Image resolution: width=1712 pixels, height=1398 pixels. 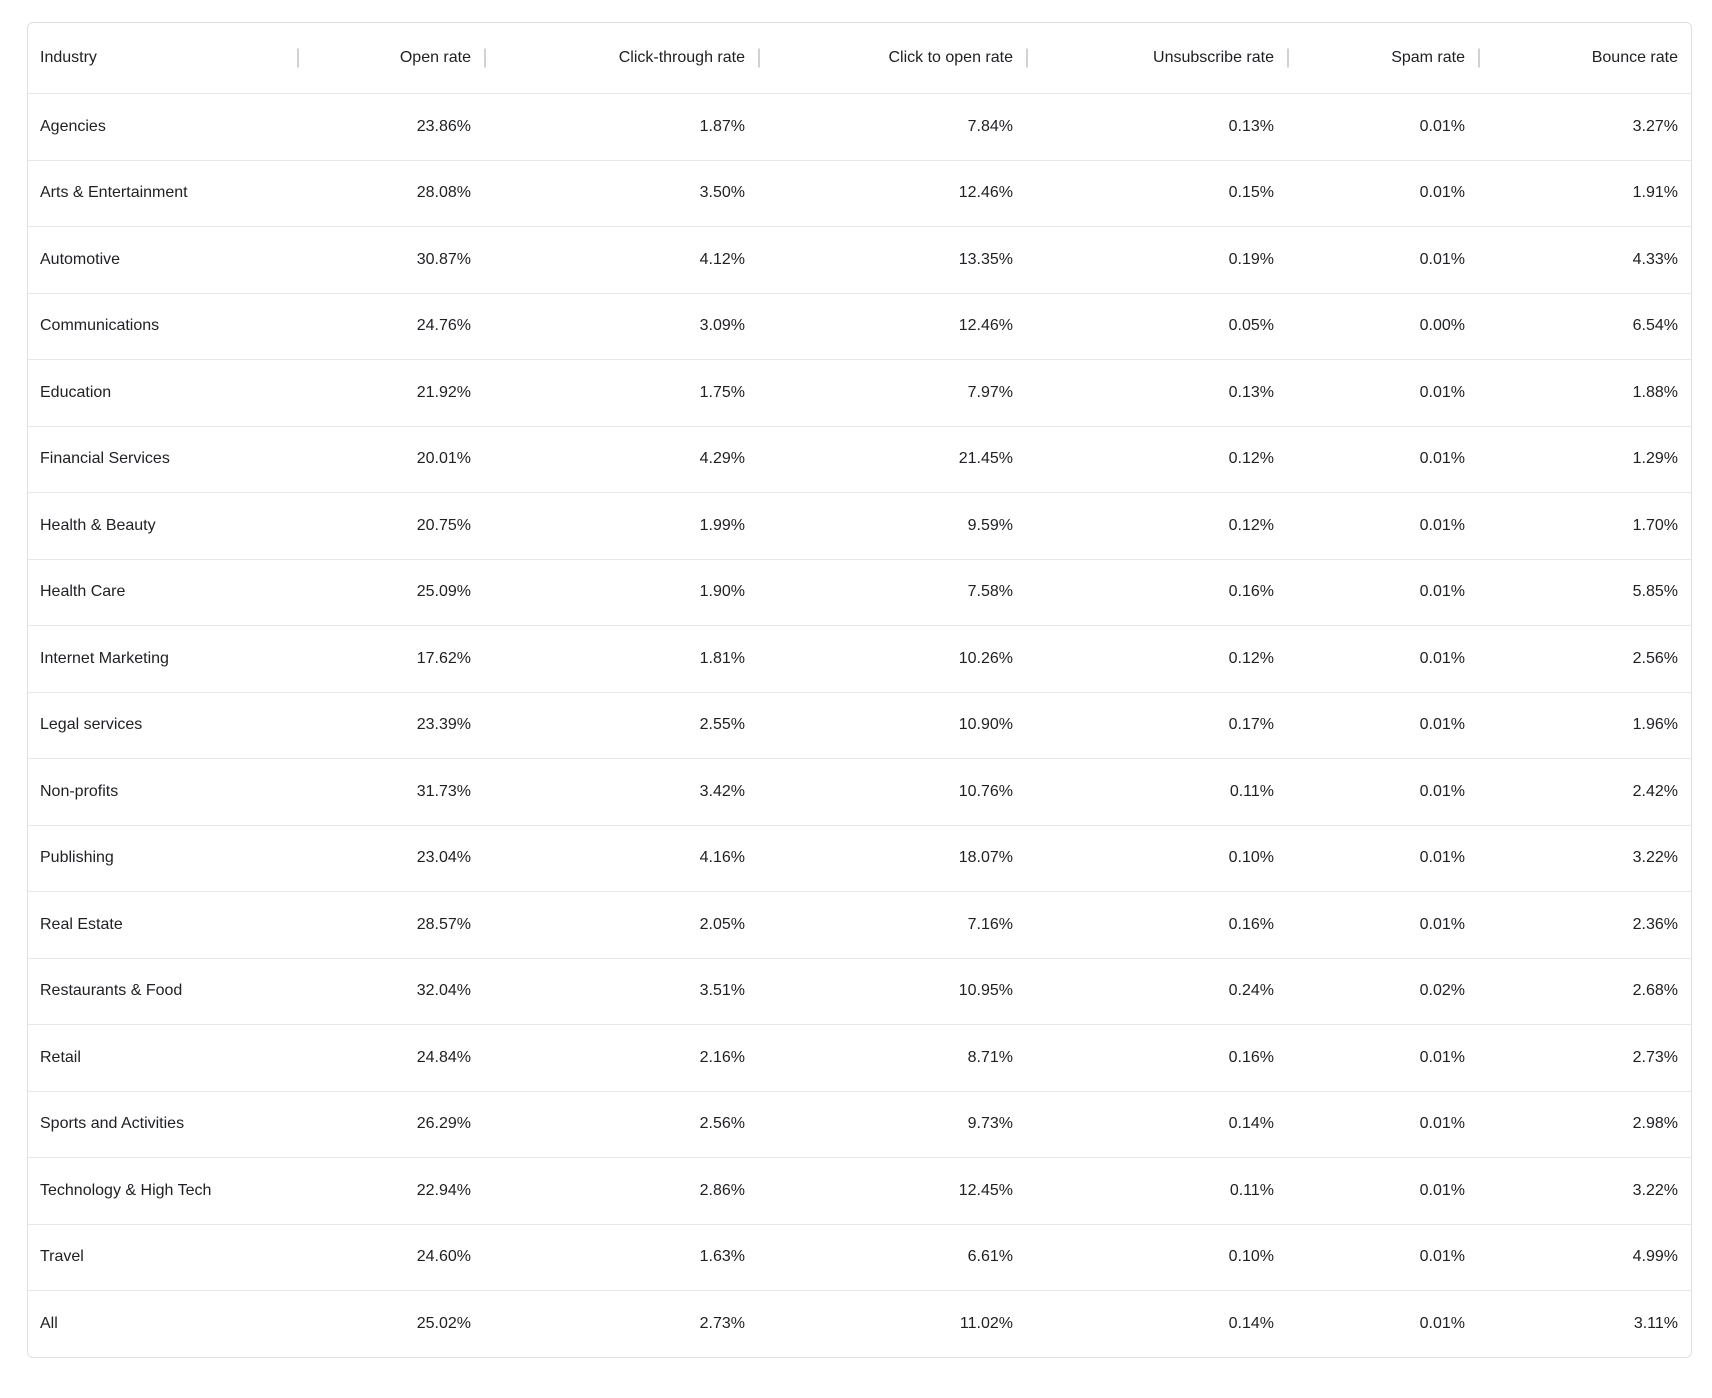 I want to click on table-cell-click-through-rate: 1.99%, so click(x=623, y=525).